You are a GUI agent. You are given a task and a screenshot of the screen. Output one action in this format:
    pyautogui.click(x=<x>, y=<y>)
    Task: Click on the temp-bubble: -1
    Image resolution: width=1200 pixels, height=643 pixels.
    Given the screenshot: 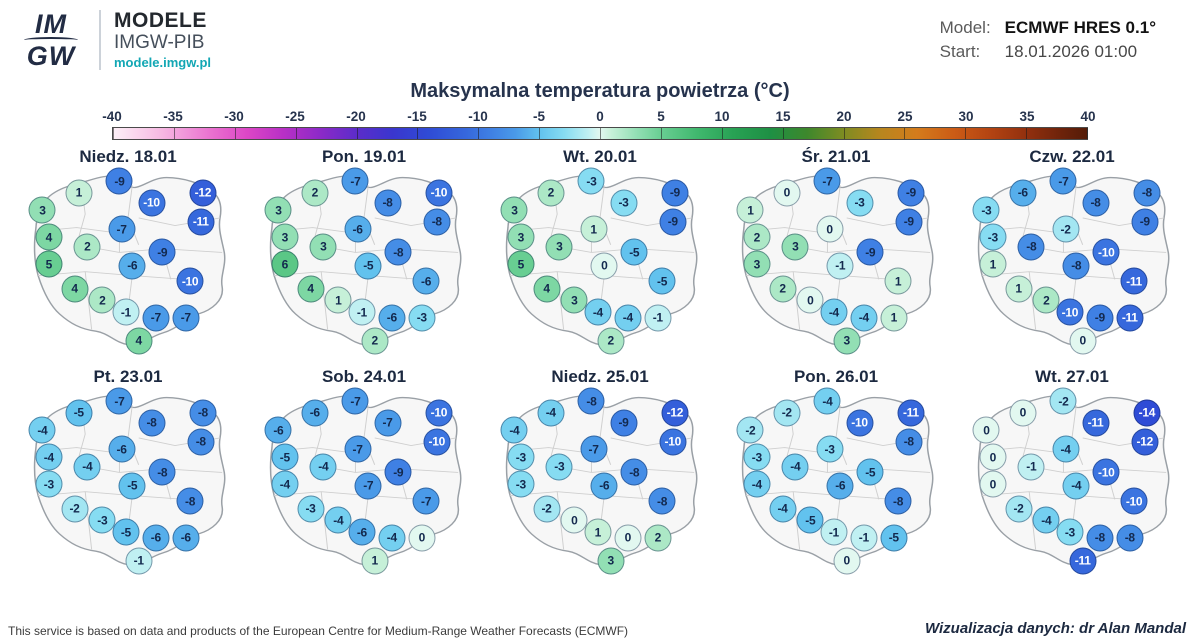 What is the action you would take?
    pyautogui.click(x=362, y=312)
    